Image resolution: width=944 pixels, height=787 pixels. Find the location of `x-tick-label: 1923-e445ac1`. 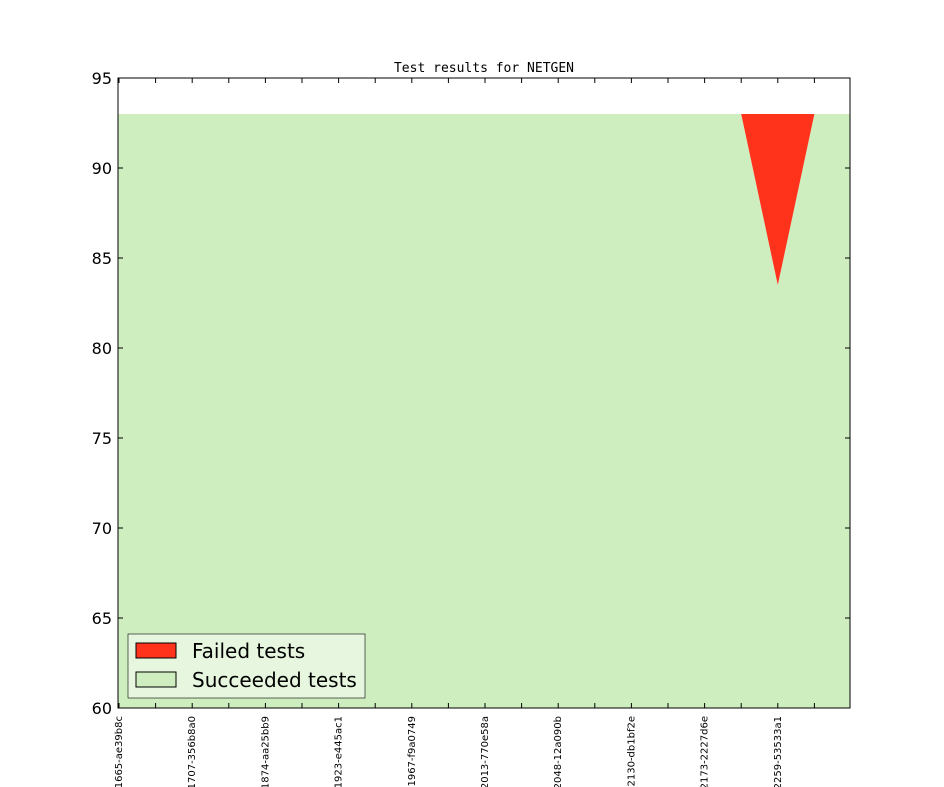

x-tick-label: 1923-e445ac1 is located at coordinates (339, 751).